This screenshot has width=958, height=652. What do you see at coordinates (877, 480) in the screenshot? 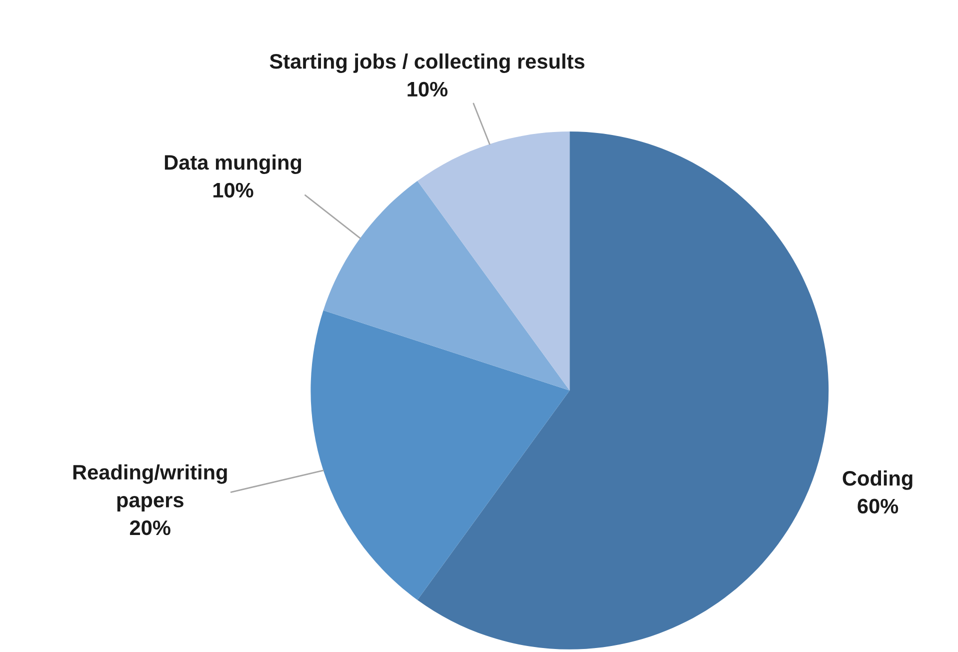
I see `slice-label: Coding` at bounding box center [877, 480].